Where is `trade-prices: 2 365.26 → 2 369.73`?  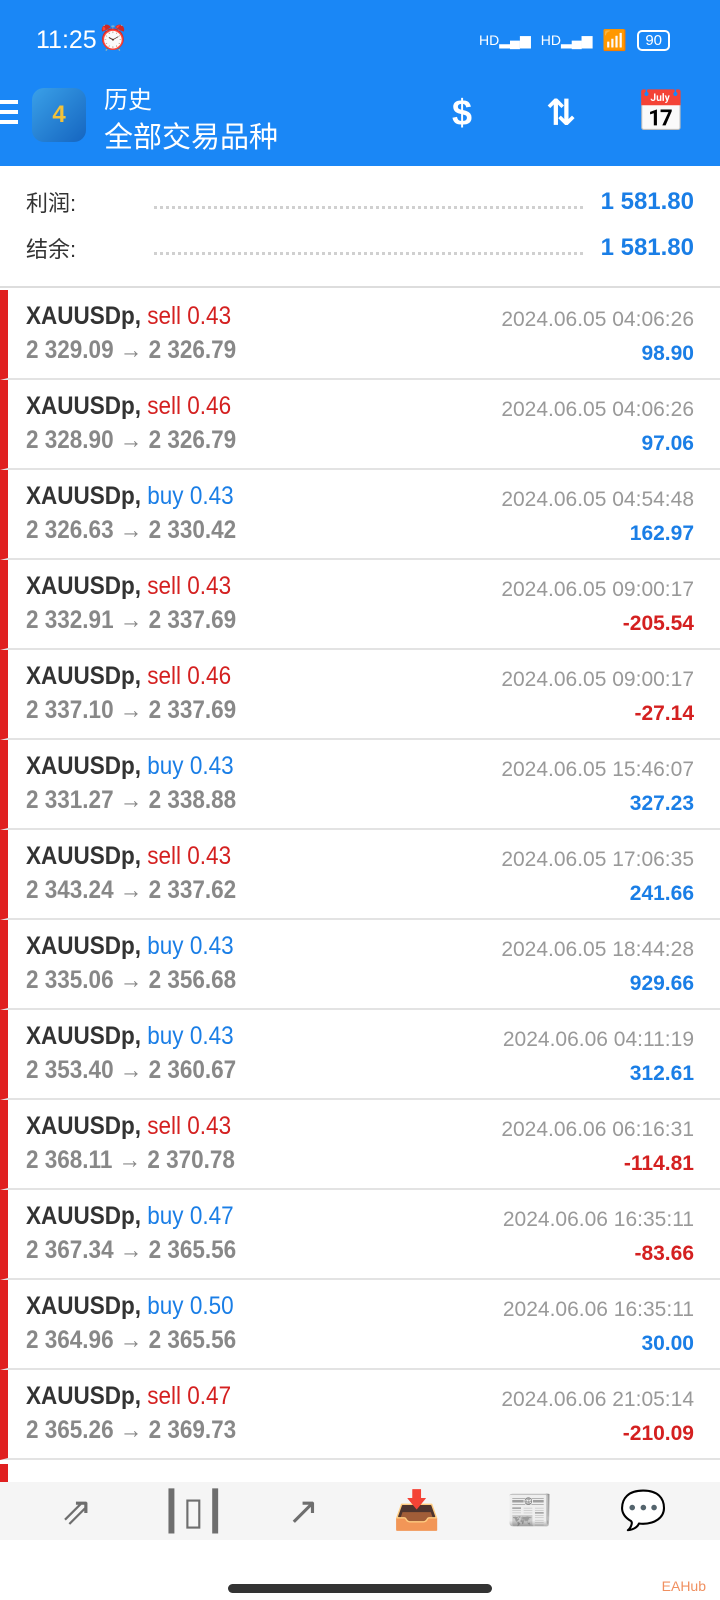
trade-prices: 2 365.26 → 2 369.73 is located at coordinates (131, 1430).